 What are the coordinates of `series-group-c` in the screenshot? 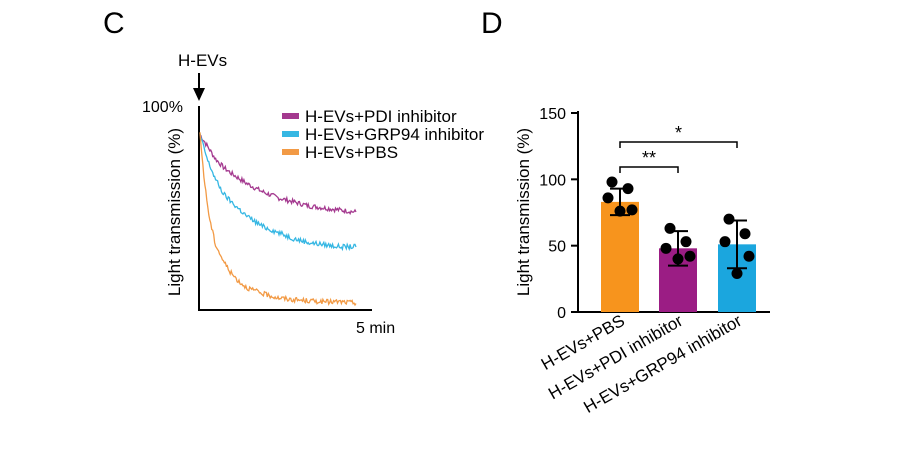 It's located at (278, 219).